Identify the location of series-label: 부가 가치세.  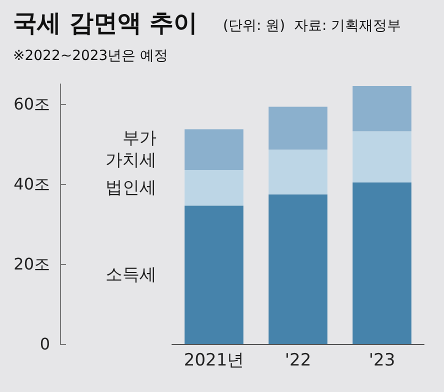
(131, 149).